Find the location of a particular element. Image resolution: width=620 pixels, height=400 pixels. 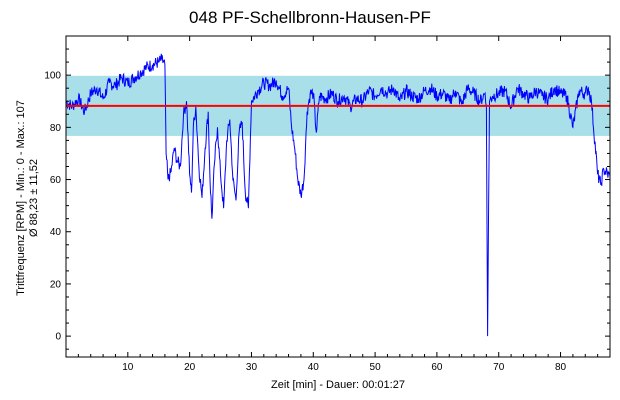

y-tick-label: 40 is located at coordinates (56, 232).